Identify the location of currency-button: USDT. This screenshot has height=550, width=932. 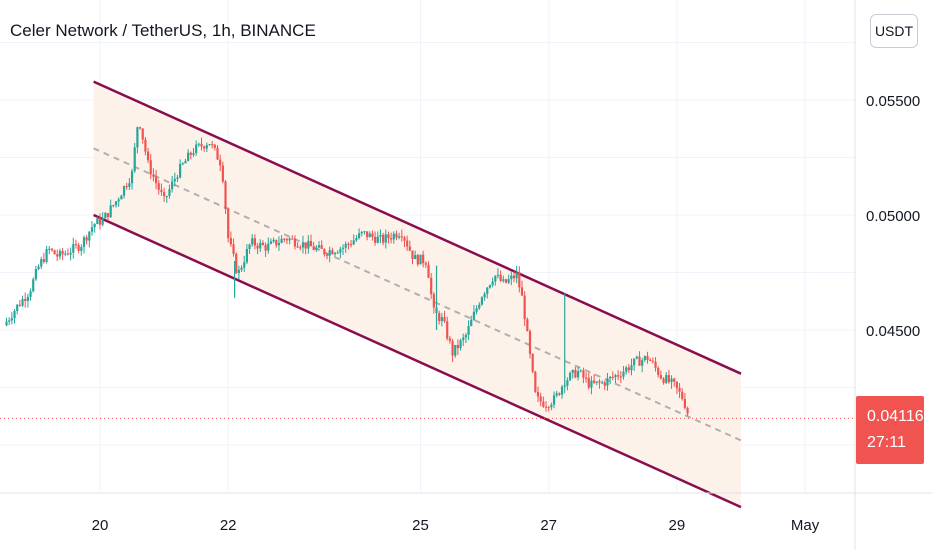
(894, 31).